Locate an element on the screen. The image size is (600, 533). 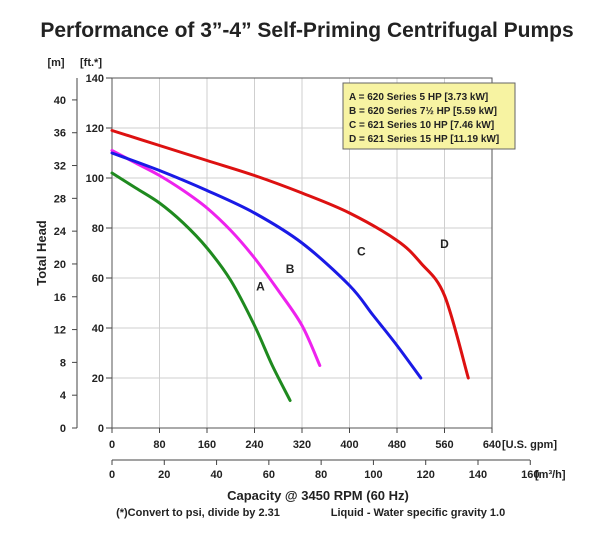
series-label-b: B is located at coordinates (290, 269).